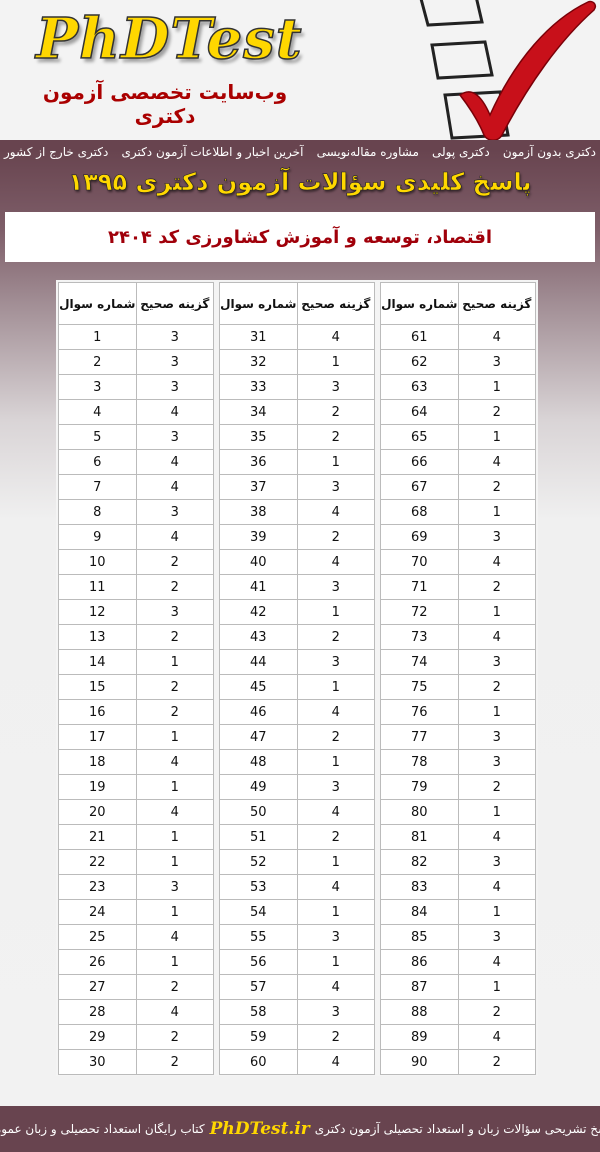 Image resolution: width=600 pixels, height=1152 pixels. Describe the element at coordinates (97, 812) in the screenshot. I see `question-number: 20` at that location.